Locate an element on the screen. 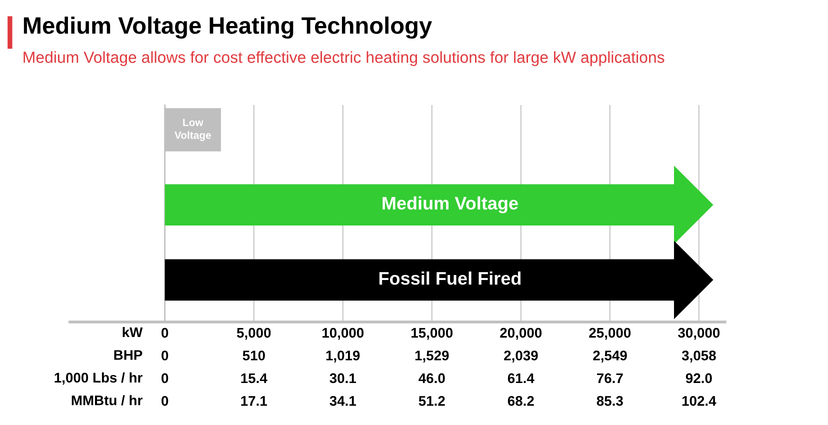 The image size is (828, 425). x2-tick-label: 510 is located at coordinates (253, 355).